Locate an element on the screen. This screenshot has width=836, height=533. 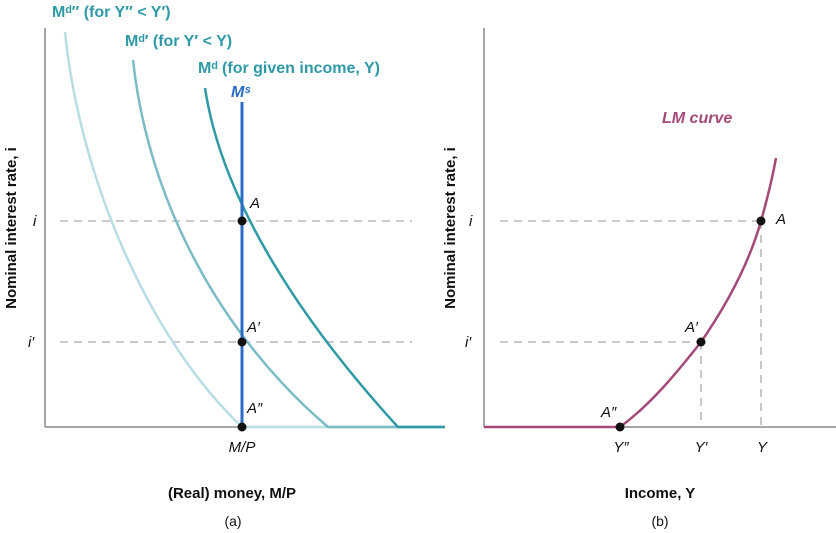
point-a-double-prime-label: A″ is located at coordinates (254, 408).